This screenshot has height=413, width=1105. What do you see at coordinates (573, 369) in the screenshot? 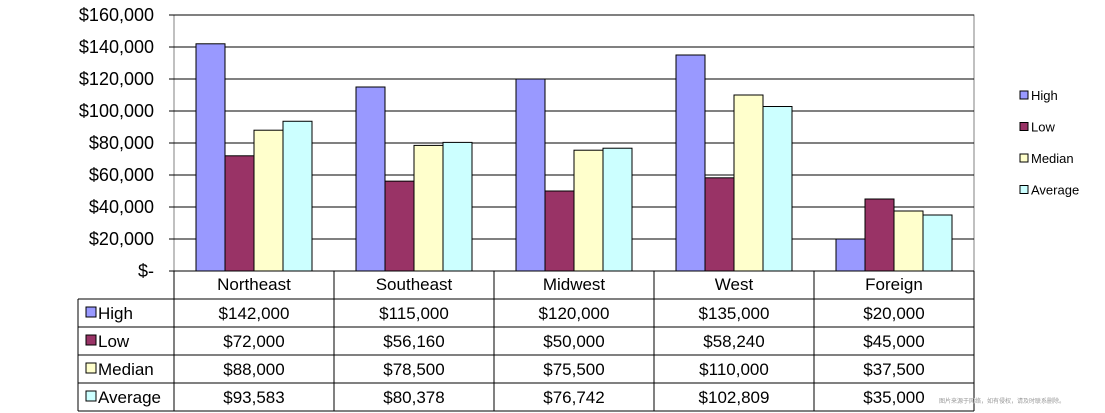
I see `table-cell: $75,500` at bounding box center [573, 369].